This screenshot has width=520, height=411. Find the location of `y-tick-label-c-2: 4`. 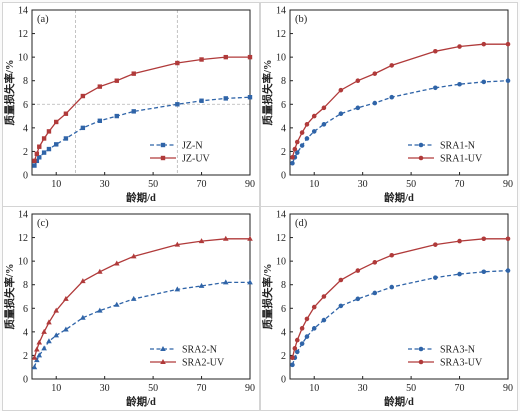

y-tick-label-c-2: 4 is located at coordinates (25, 332).